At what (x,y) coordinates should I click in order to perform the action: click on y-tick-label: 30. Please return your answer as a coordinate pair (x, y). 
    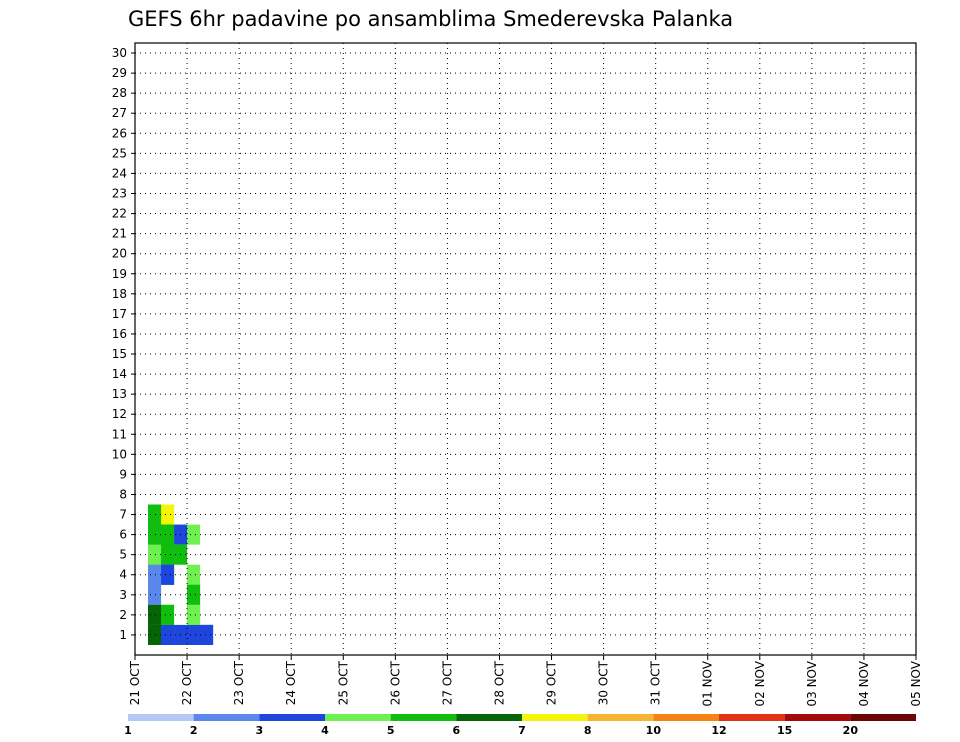
    Looking at the image, I should click on (119, 53).